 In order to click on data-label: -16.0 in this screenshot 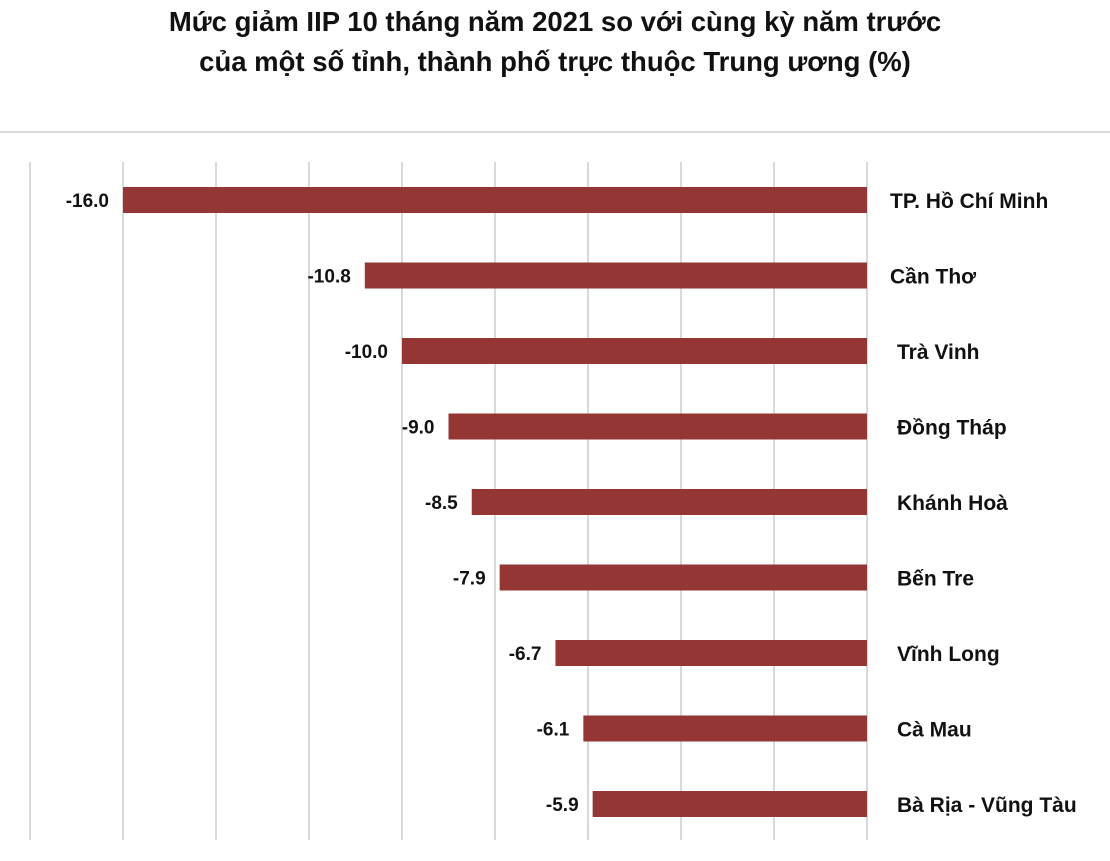, I will do `click(87, 201)`.